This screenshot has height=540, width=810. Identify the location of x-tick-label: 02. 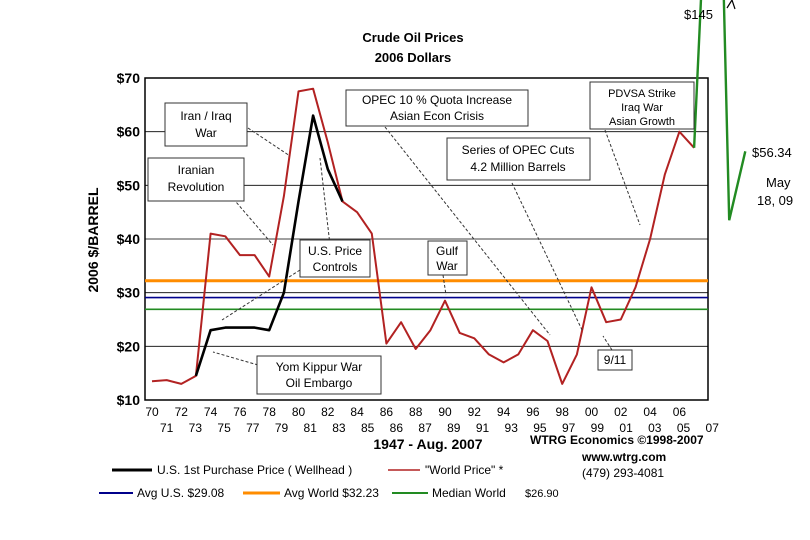
(621, 412).